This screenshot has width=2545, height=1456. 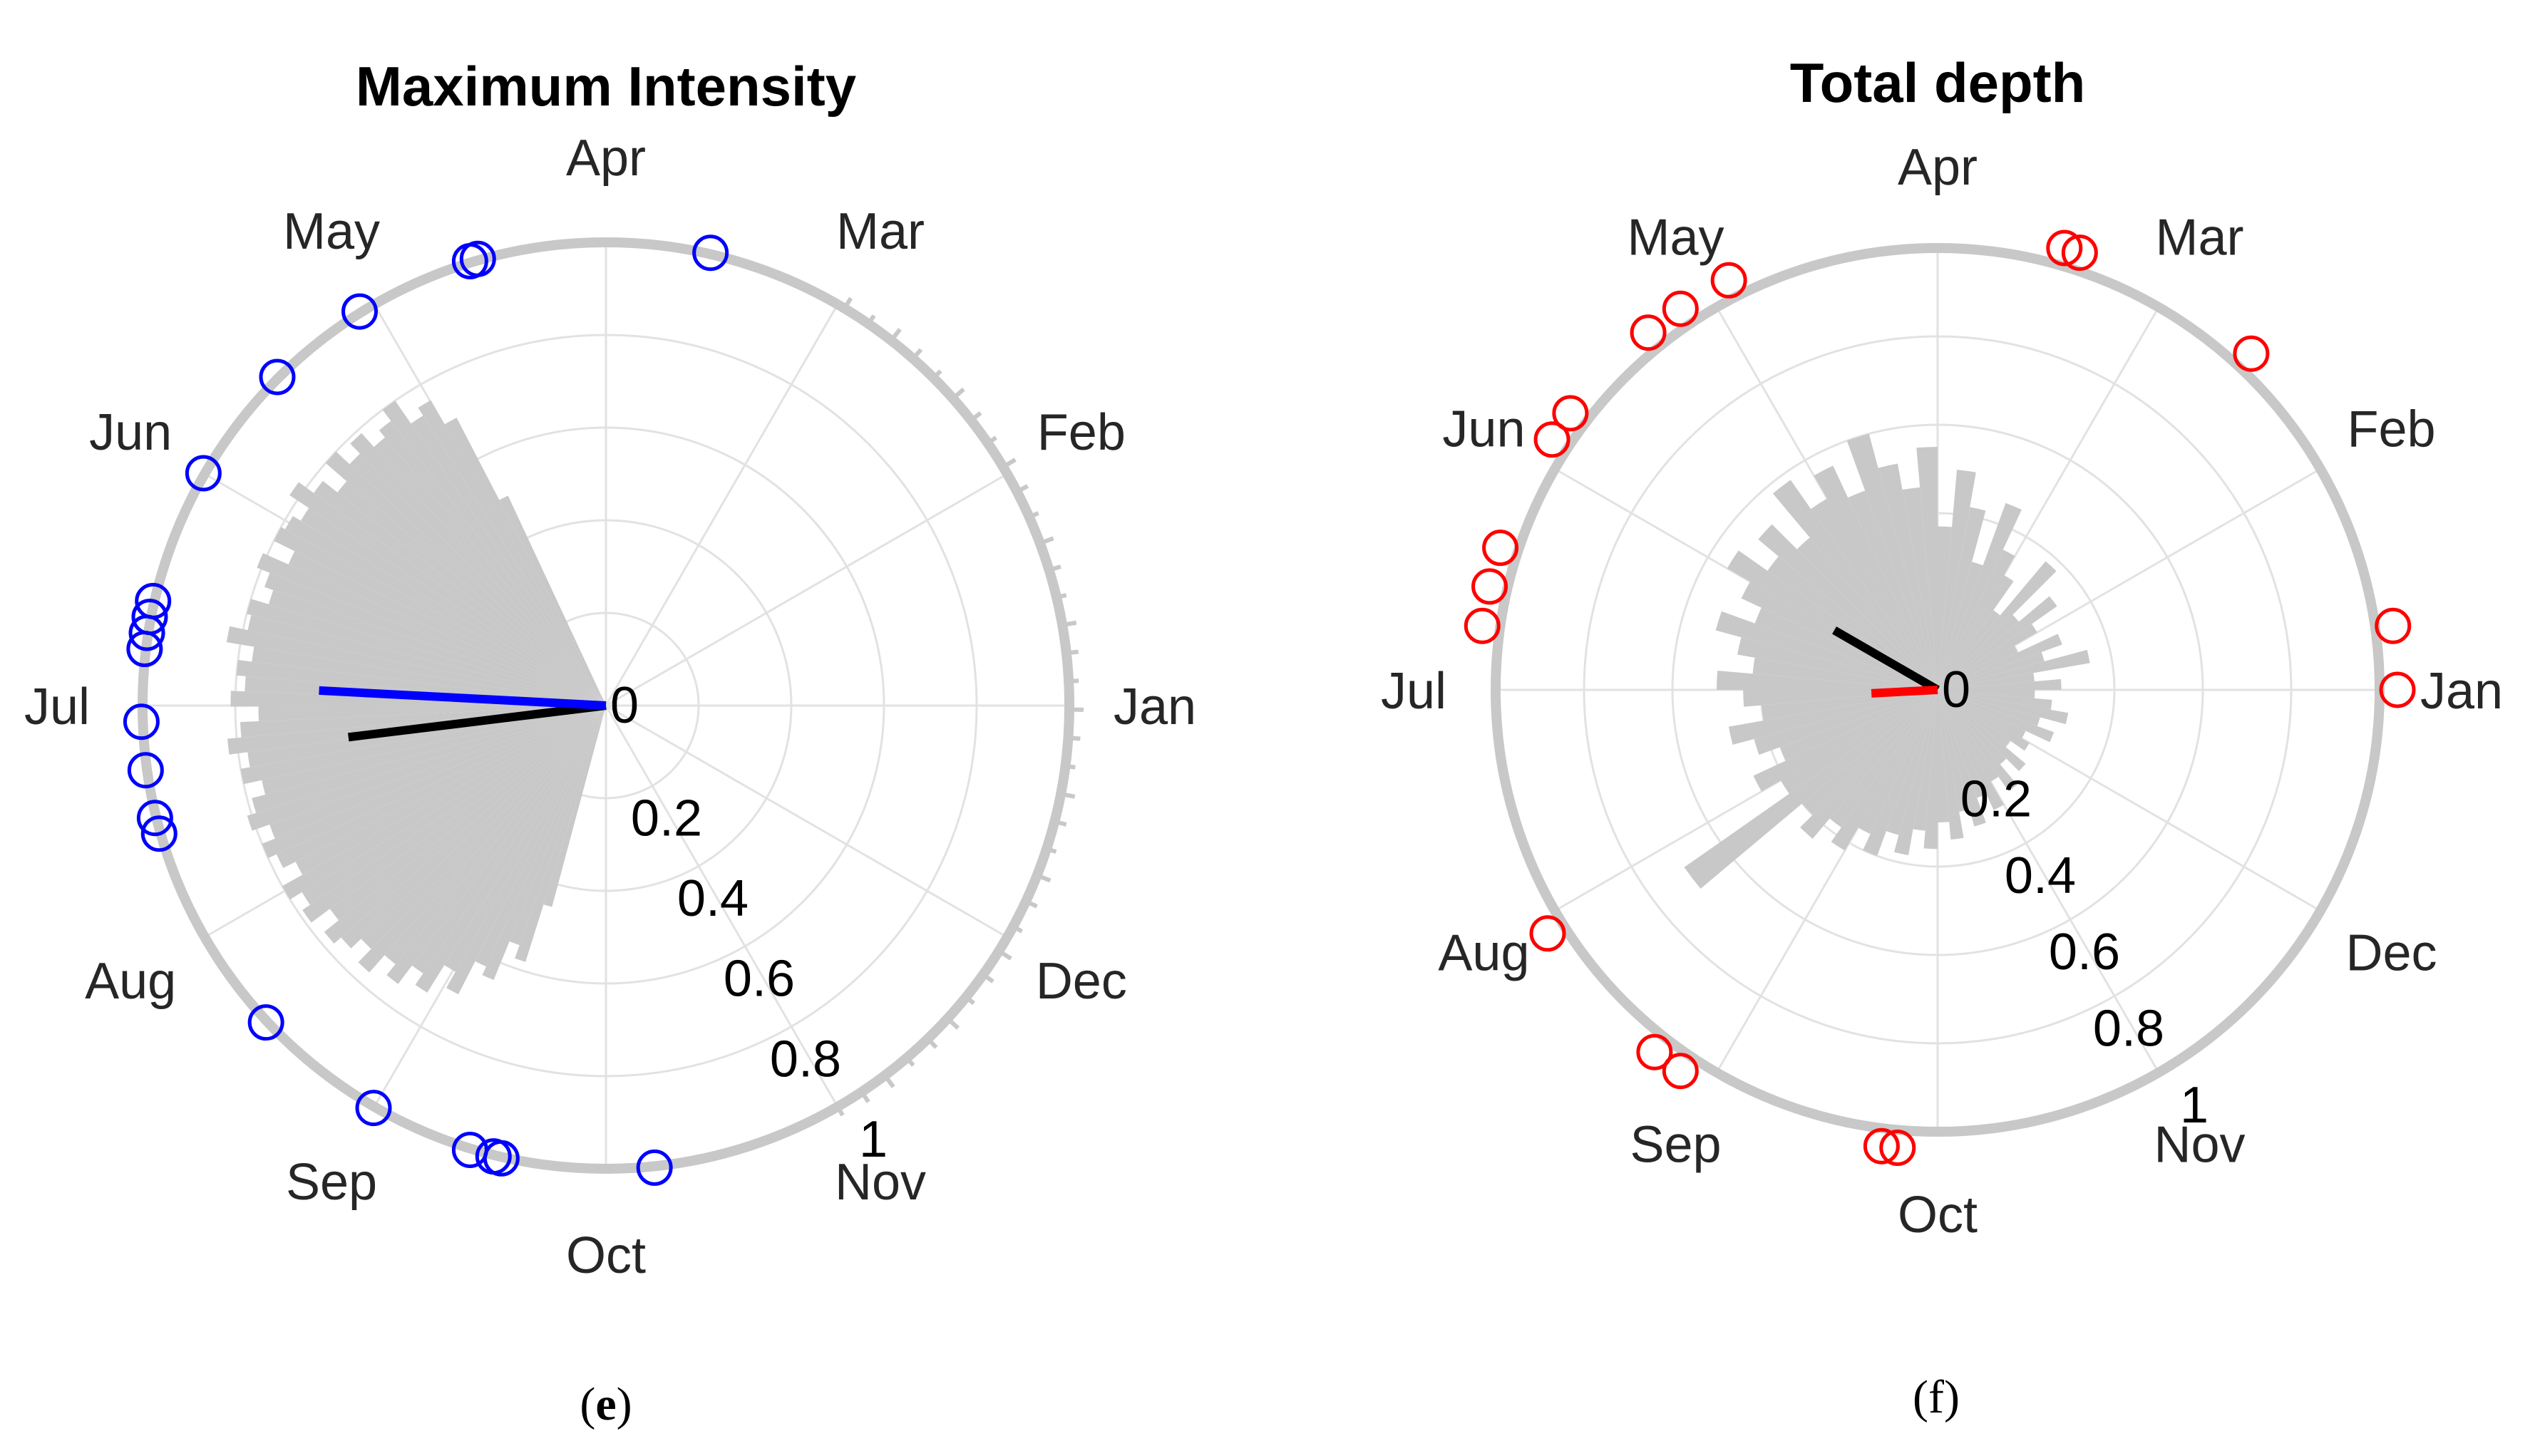 What do you see at coordinates (1920, 1397) in the screenshot?
I see `caption-open: (` at bounding box center [1920, 1397].